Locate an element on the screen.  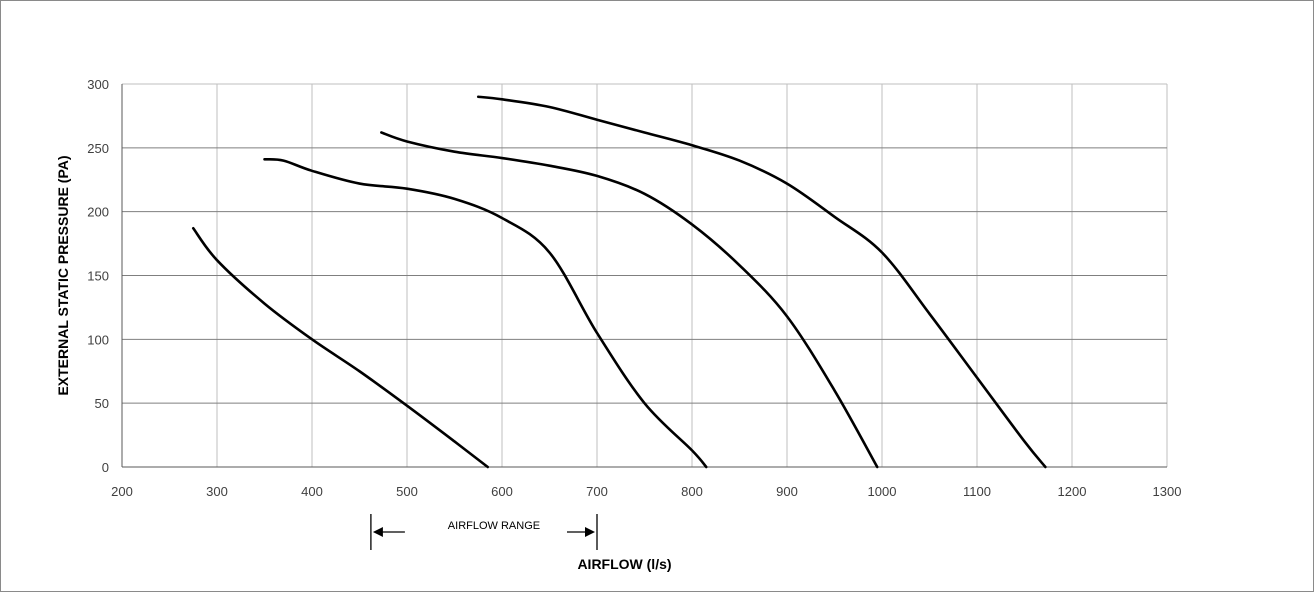
x-tick-label: 600 is located at coordinates (502, 491).